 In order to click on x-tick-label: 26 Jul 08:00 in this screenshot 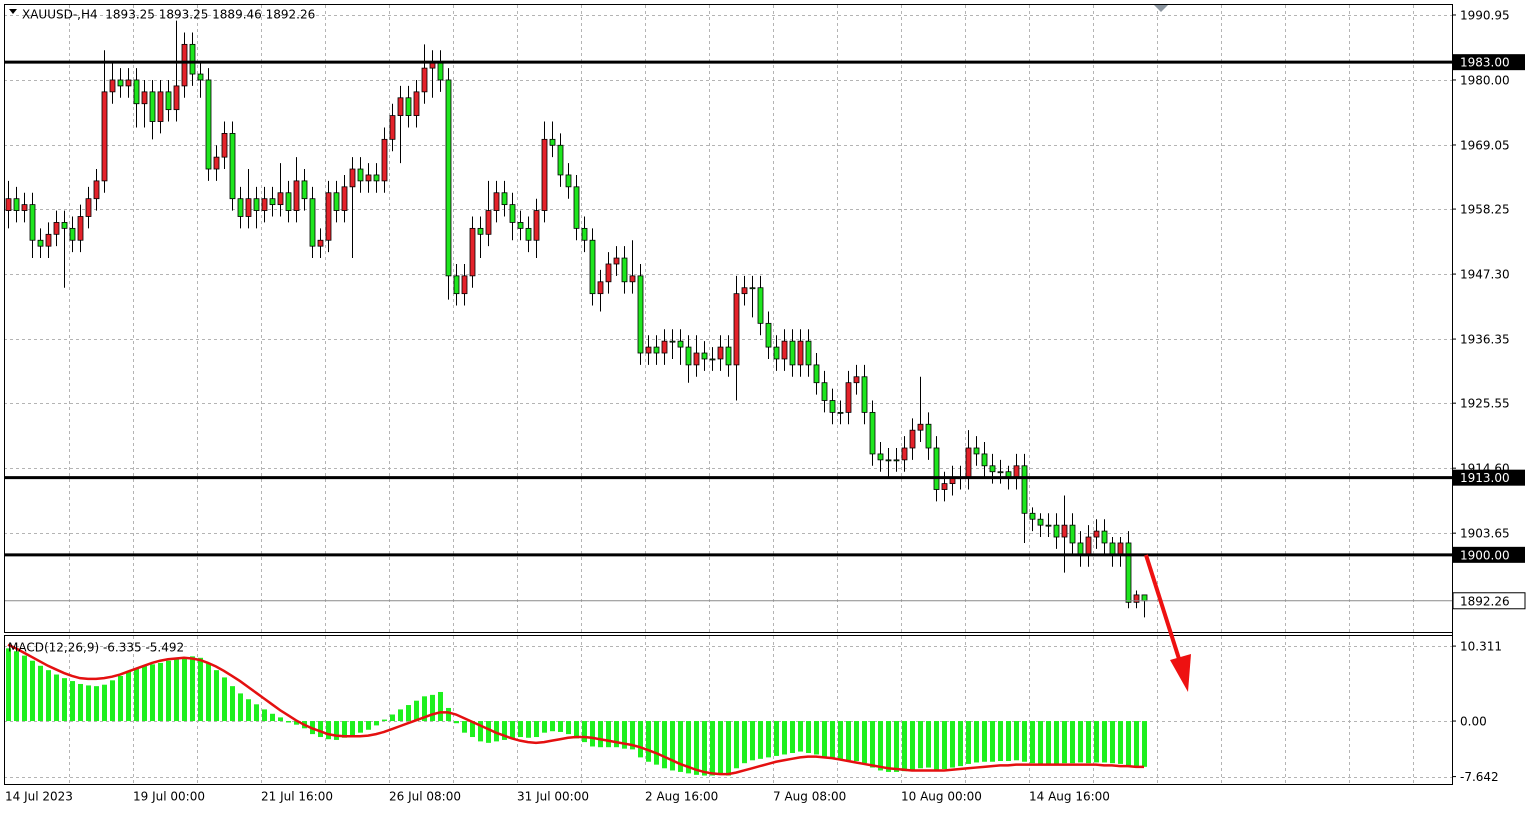, I will do `click(425, 797)`.